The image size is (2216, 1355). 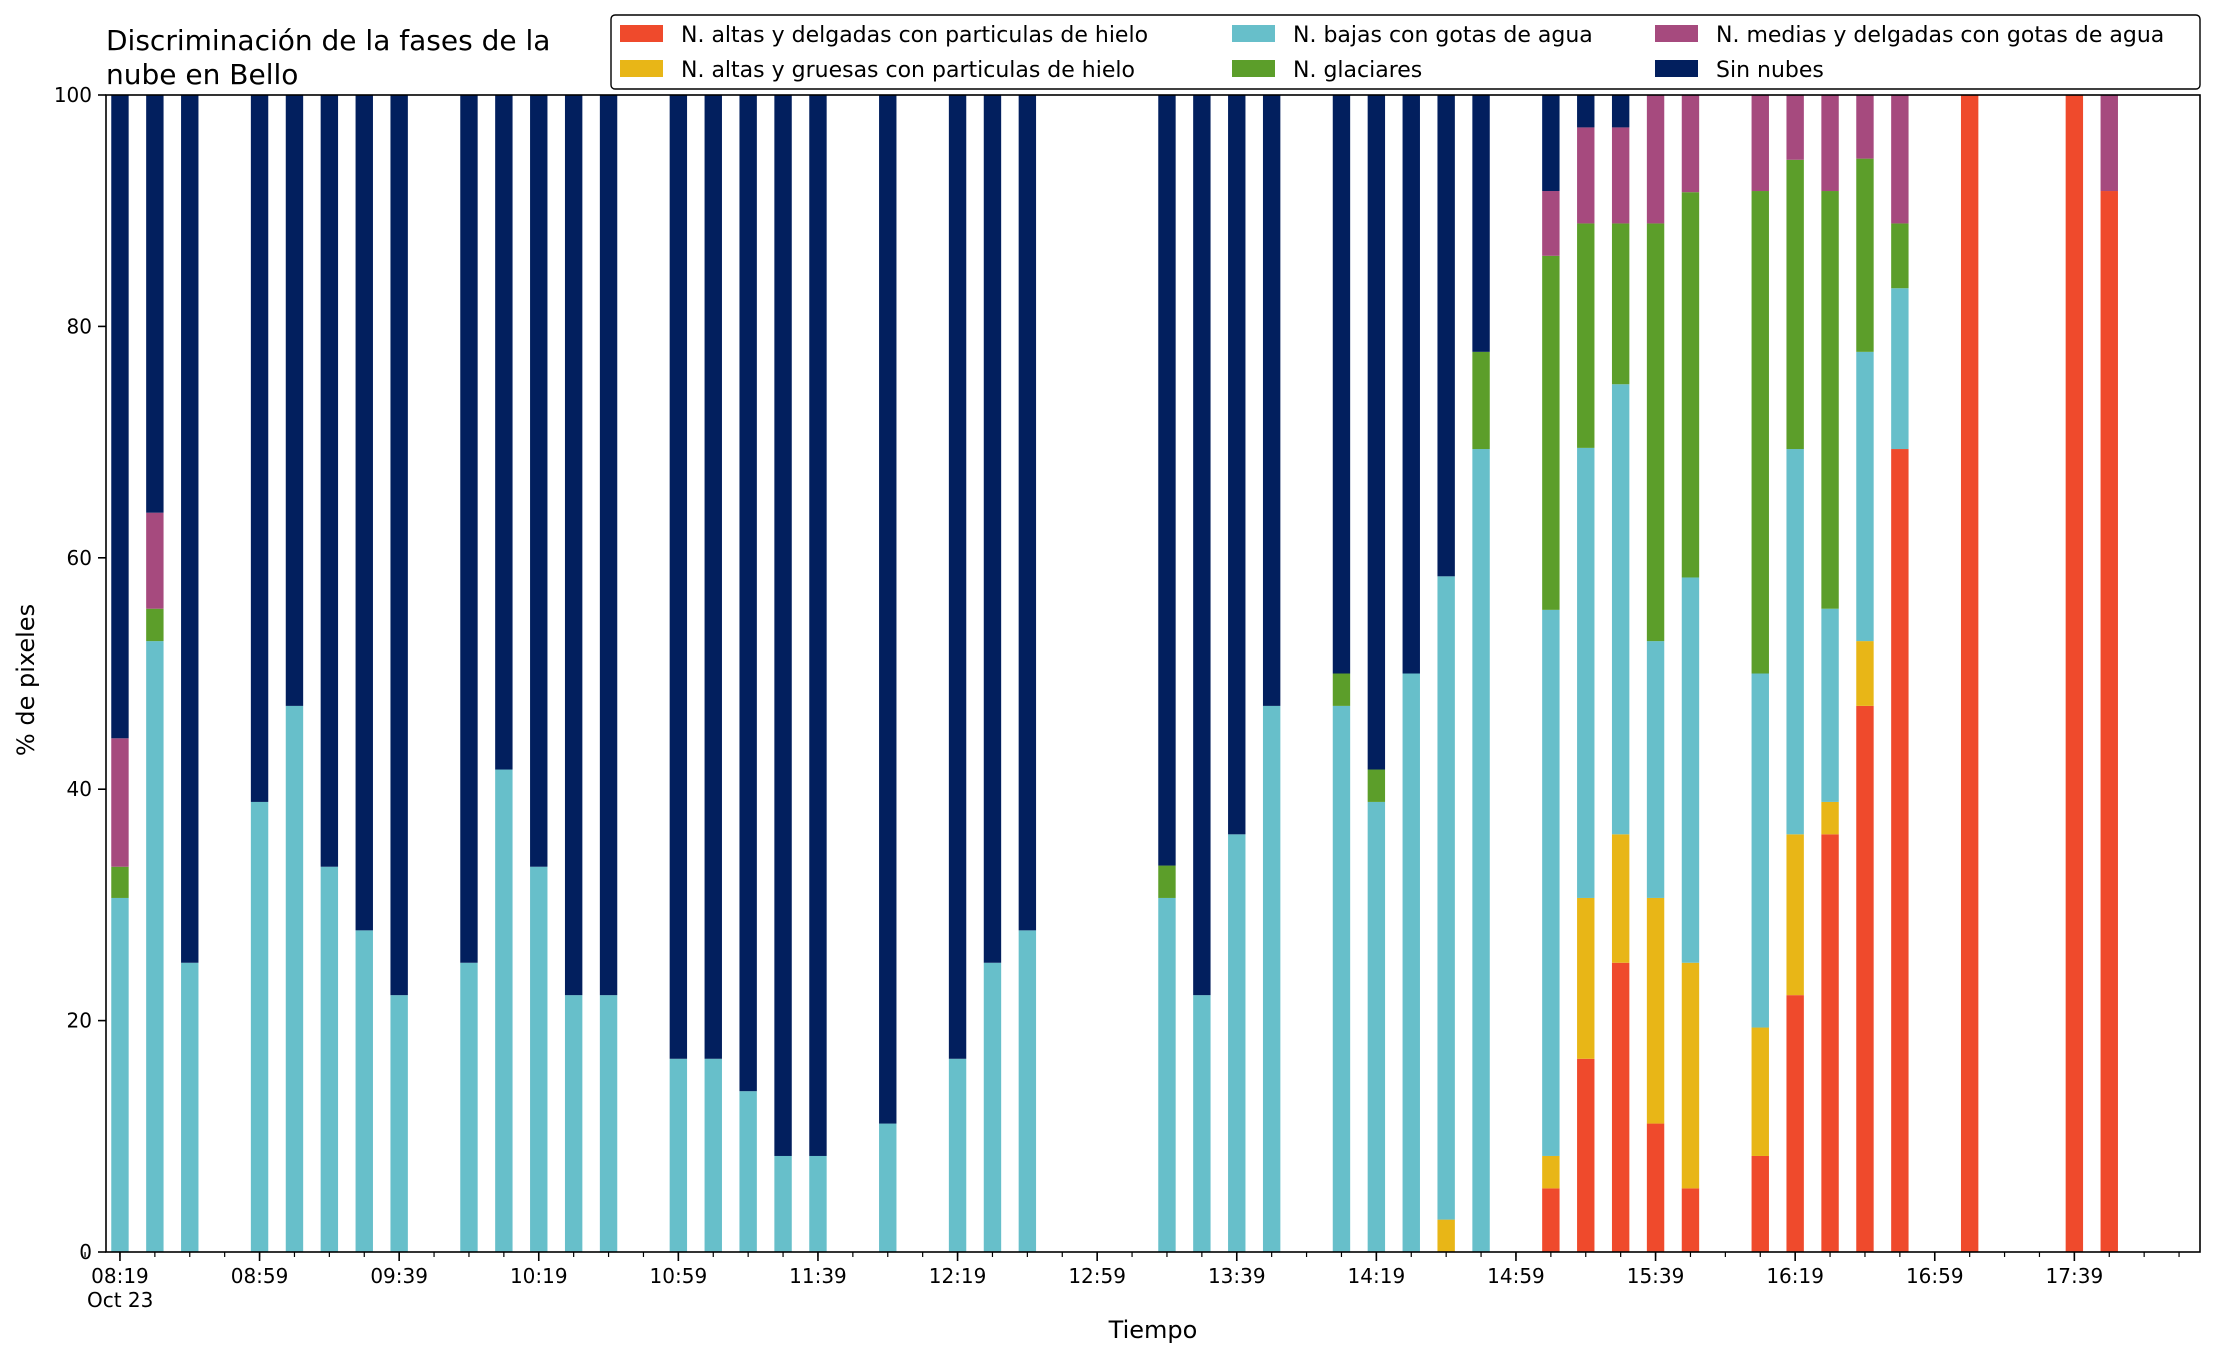 What do you see at coordinates (818, 1276) in the screenshot?
I see `x-tick-label-1139: 11:39` at bounding box center [818, 1276].